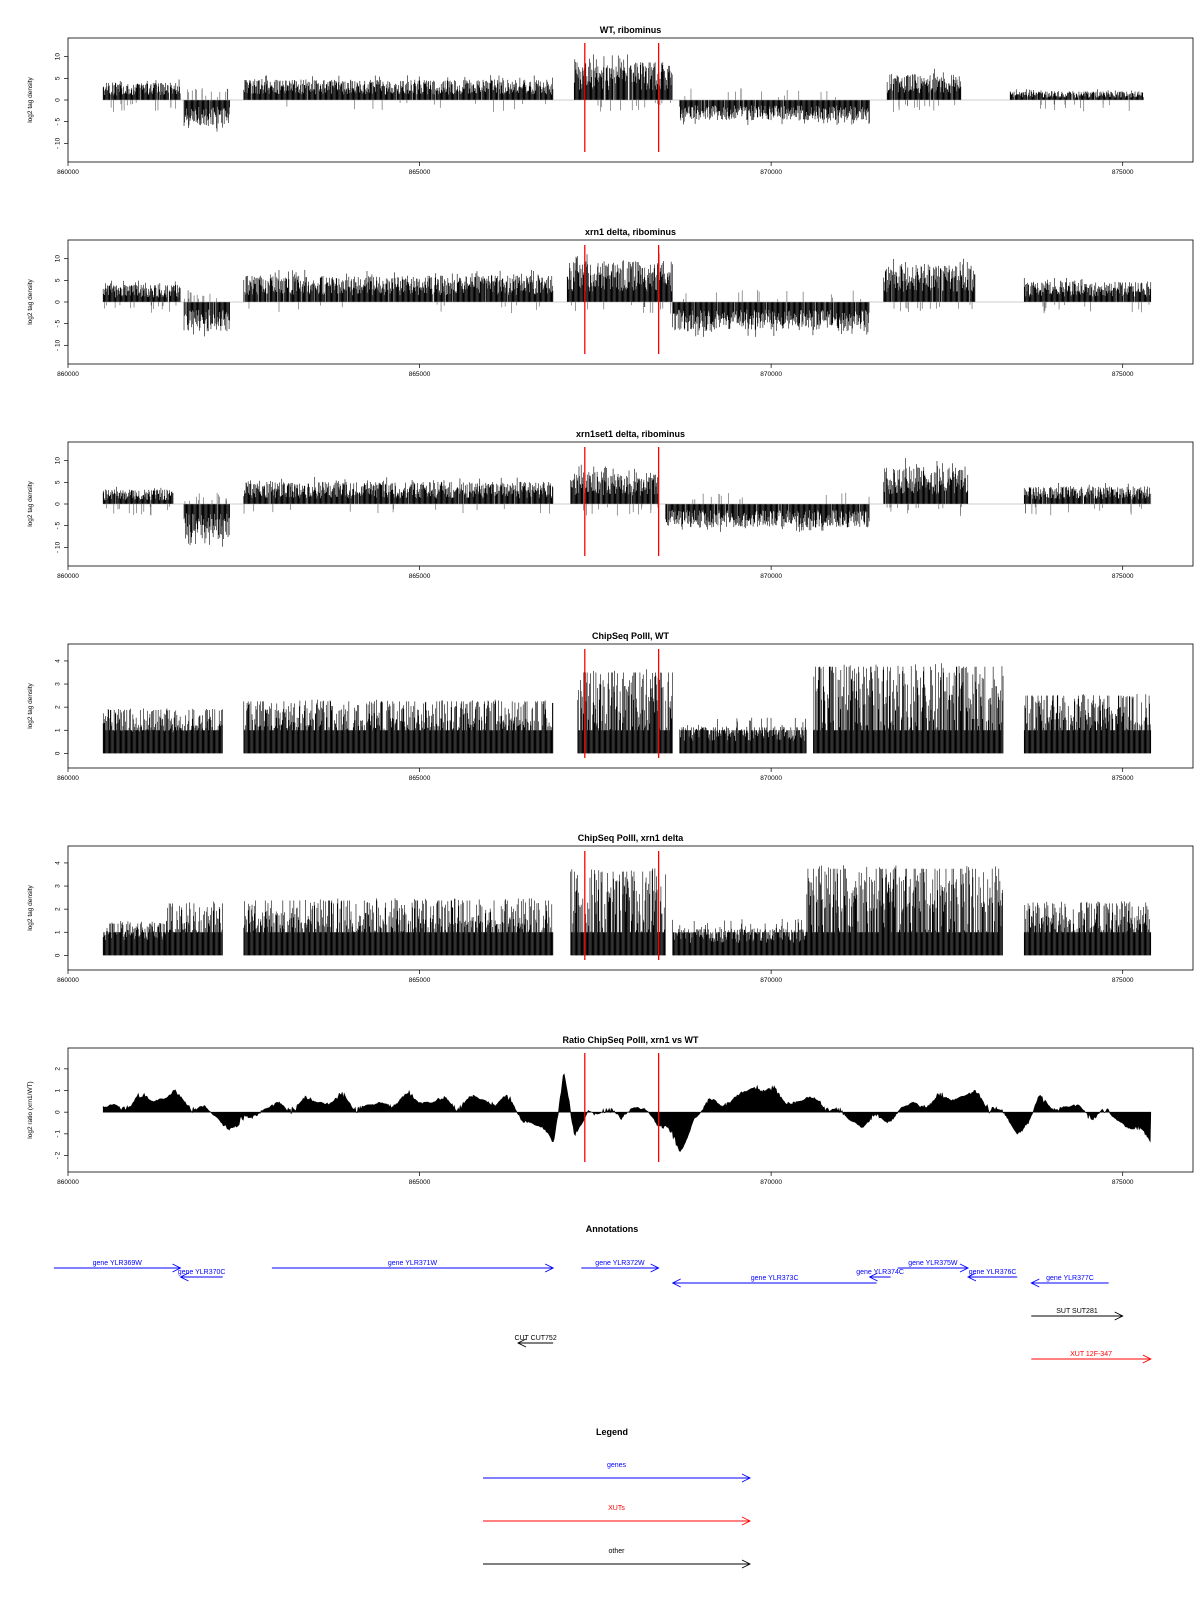  Describe the element at coordinates (202, 1272) in the screenshot. I see `annotation-label: gene YLR370C` at that location.